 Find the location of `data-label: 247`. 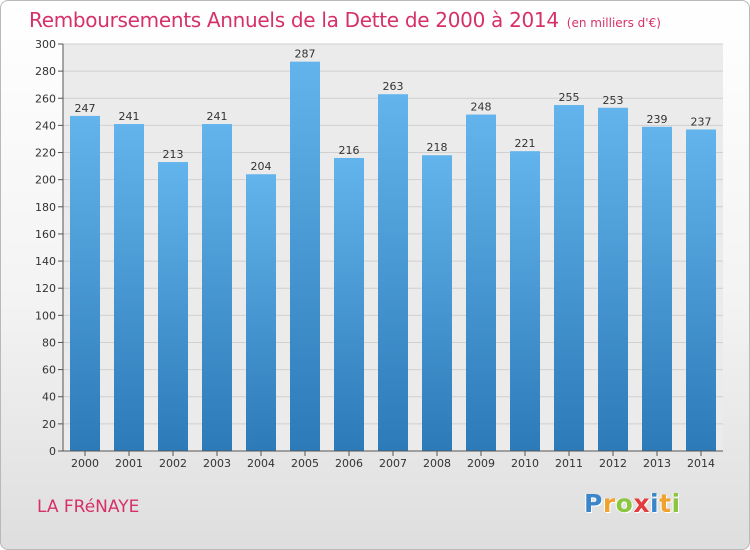

data-label: 247 is located at coordinates (85, 108).